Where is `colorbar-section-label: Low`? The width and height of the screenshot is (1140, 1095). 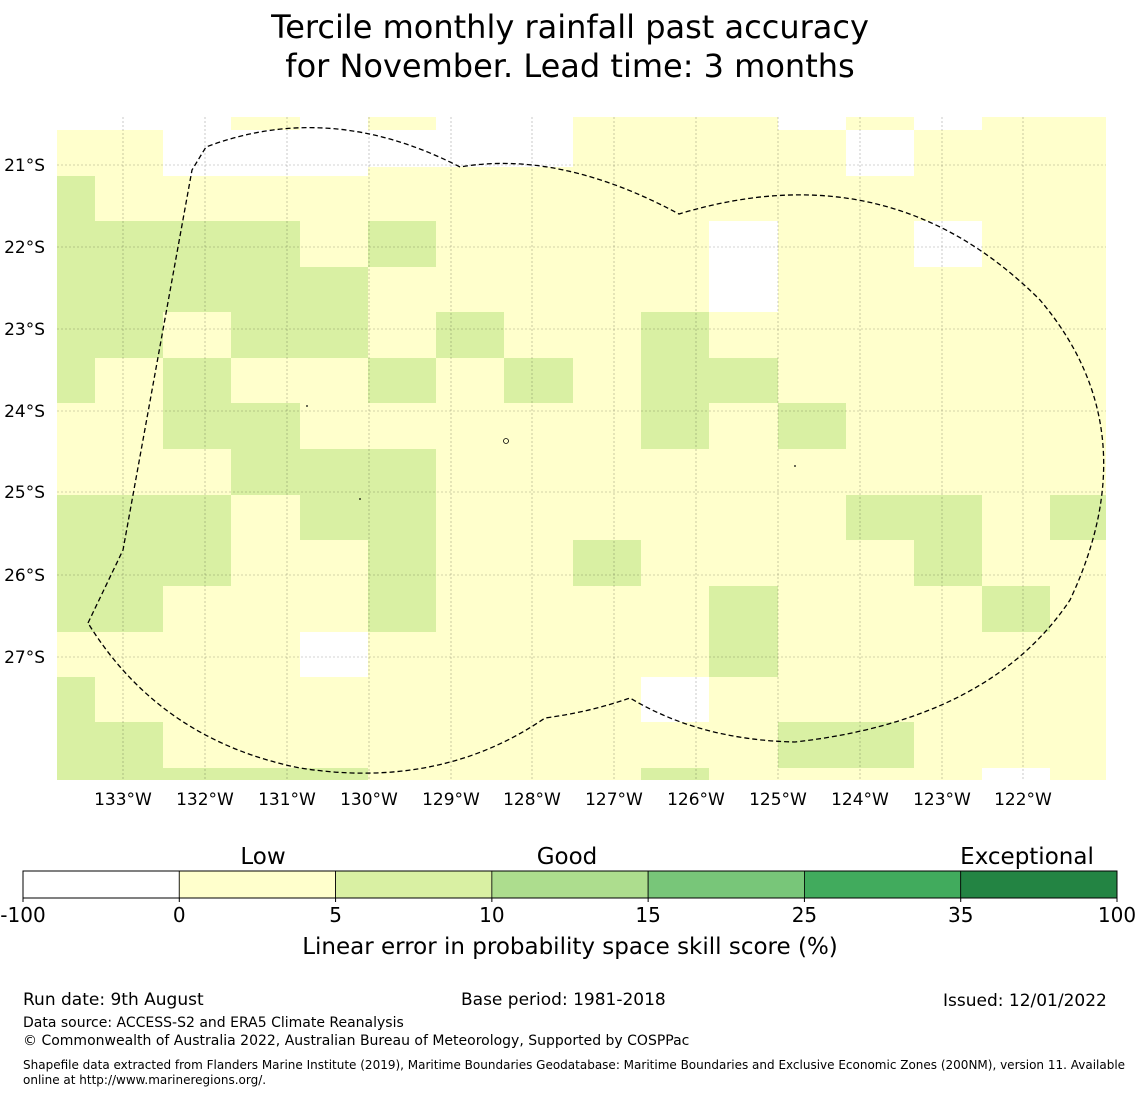
colorbar-section-label: Low is located at coordinates (262, 857).